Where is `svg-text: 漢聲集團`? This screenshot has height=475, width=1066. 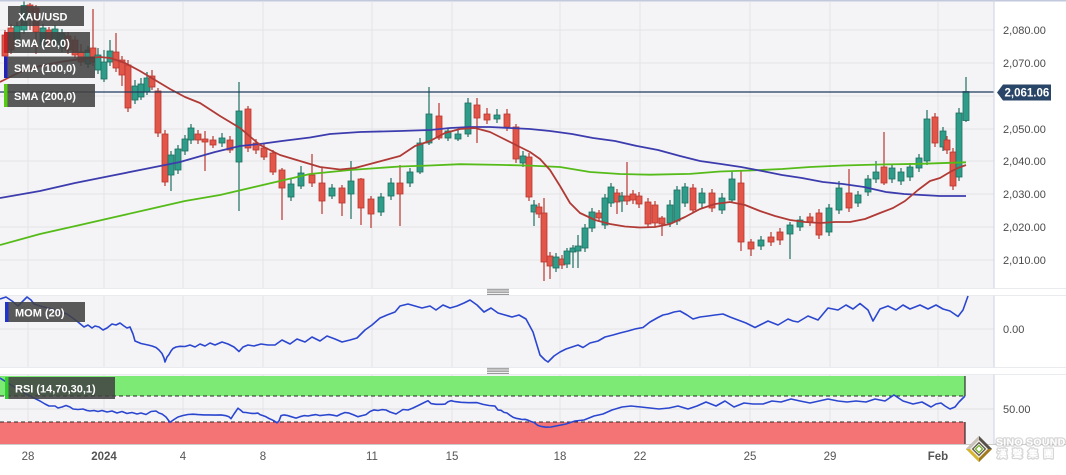 svg-text: 漢聲集團 is located at coordinates (1028, 454).